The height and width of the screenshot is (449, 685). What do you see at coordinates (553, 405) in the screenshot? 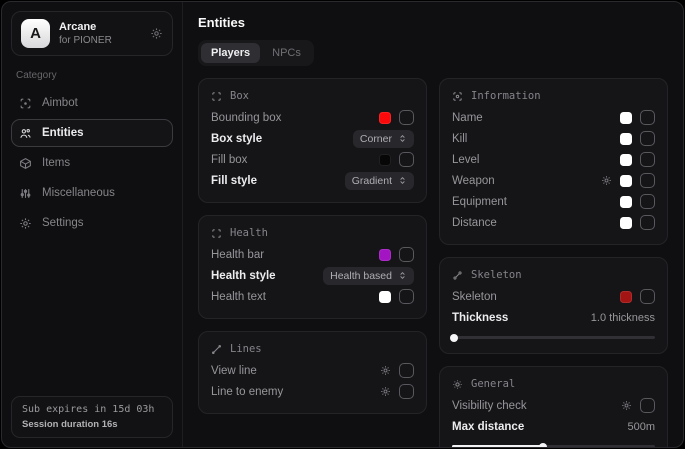
I see `setting-row-visibility-check: Visibility check` at bounding box center [553, 405].